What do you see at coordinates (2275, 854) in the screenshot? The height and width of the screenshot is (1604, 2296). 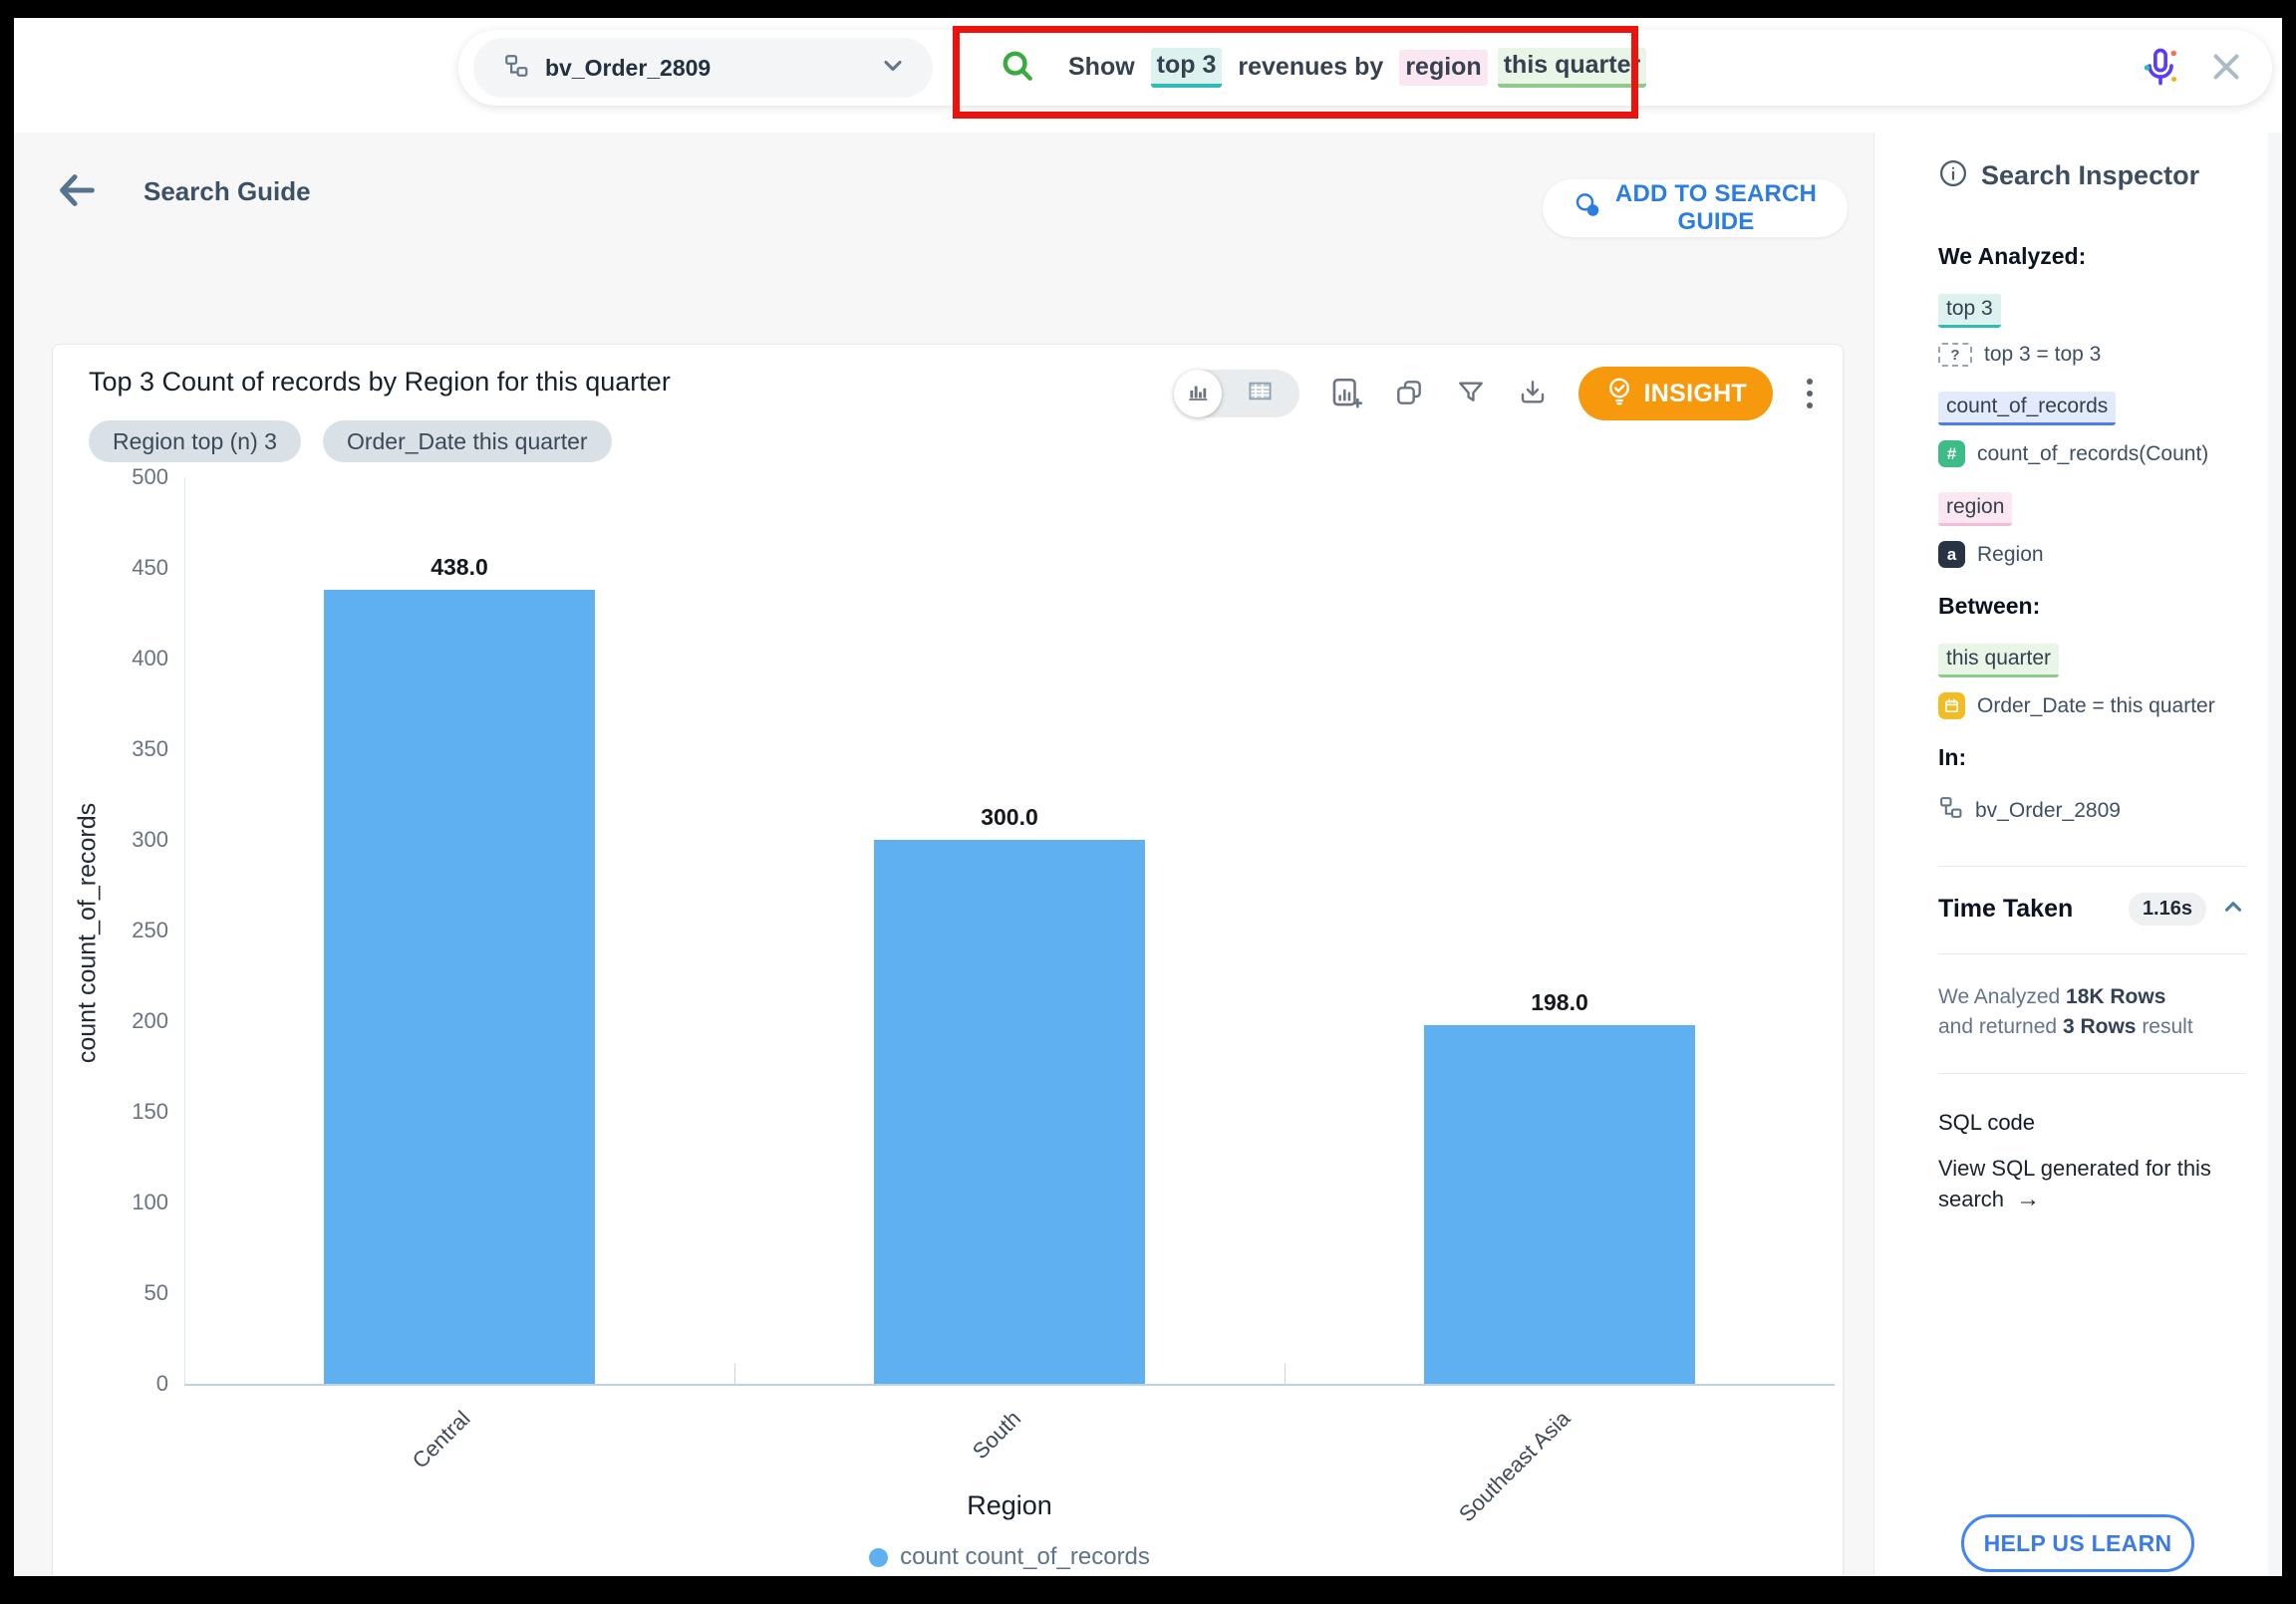 I see `scrollbar-track` at bounding box center [2275, 854].